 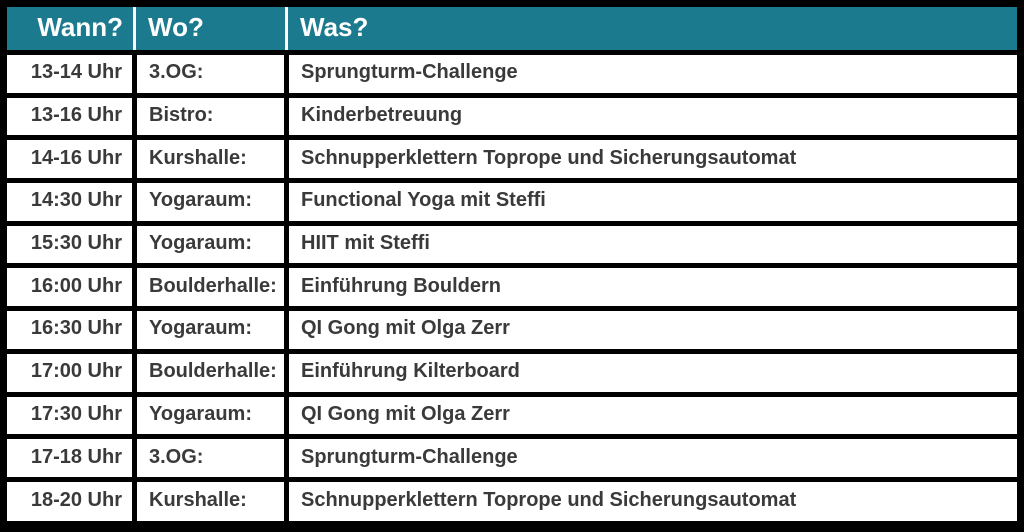 I want to click on cell-wann: 18-20 Uhr, so click(x=69, y=503).